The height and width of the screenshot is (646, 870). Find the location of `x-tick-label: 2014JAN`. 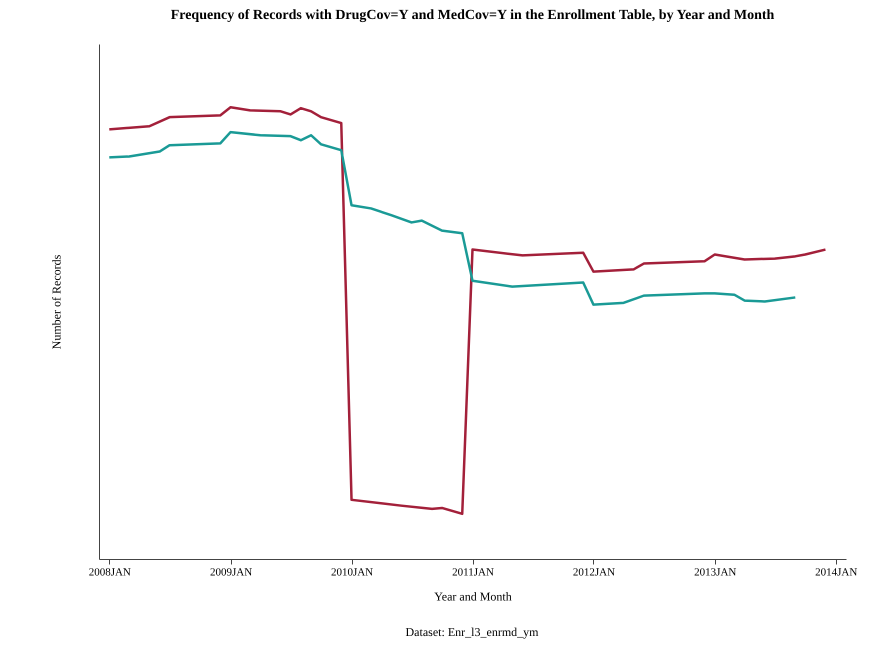

x-tick-label: 2014JAN is located at coordinates (836, 572).